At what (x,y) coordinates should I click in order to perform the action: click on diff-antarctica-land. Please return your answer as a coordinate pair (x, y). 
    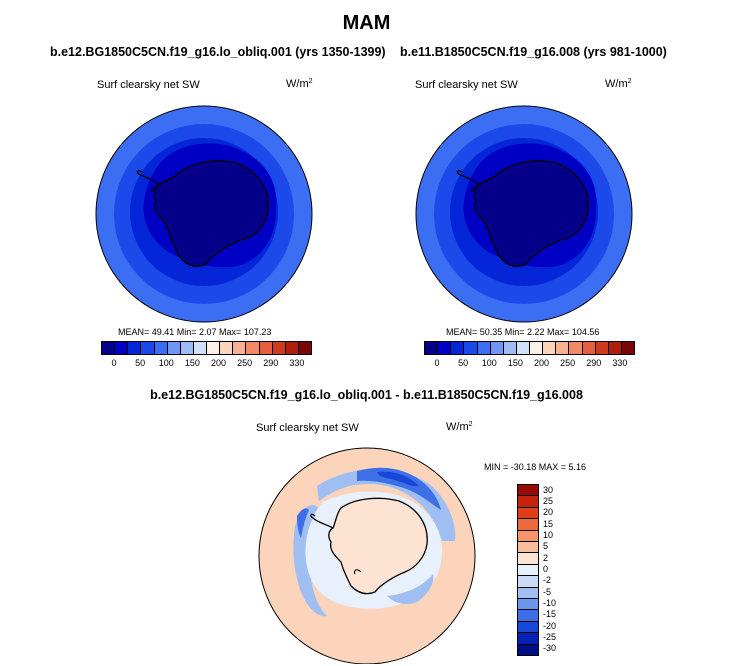
    Looking at the image, I should click on (378, 546).